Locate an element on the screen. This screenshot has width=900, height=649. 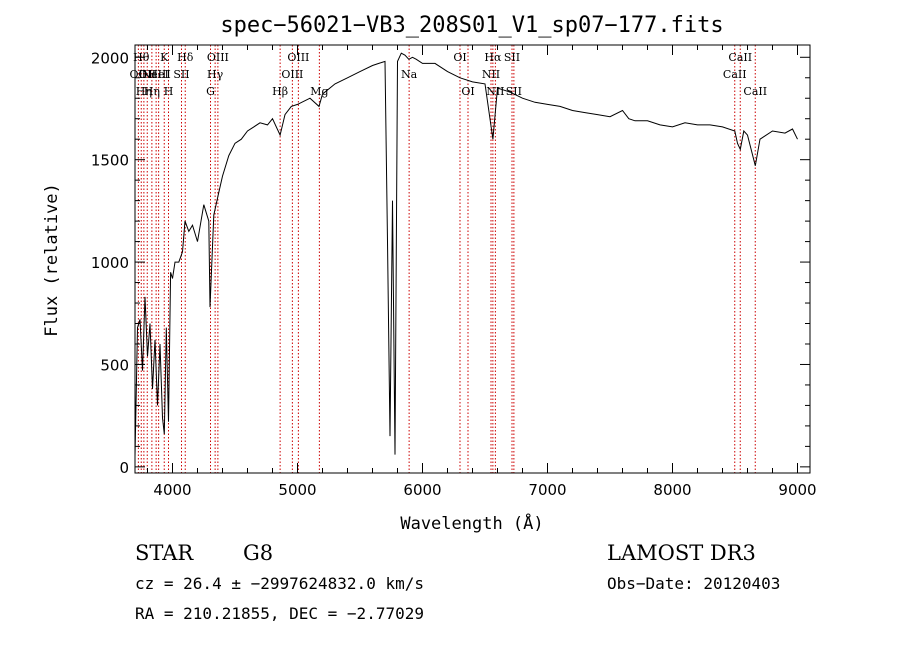
line-marker-label: HeI is located at coordinates (158, 74).